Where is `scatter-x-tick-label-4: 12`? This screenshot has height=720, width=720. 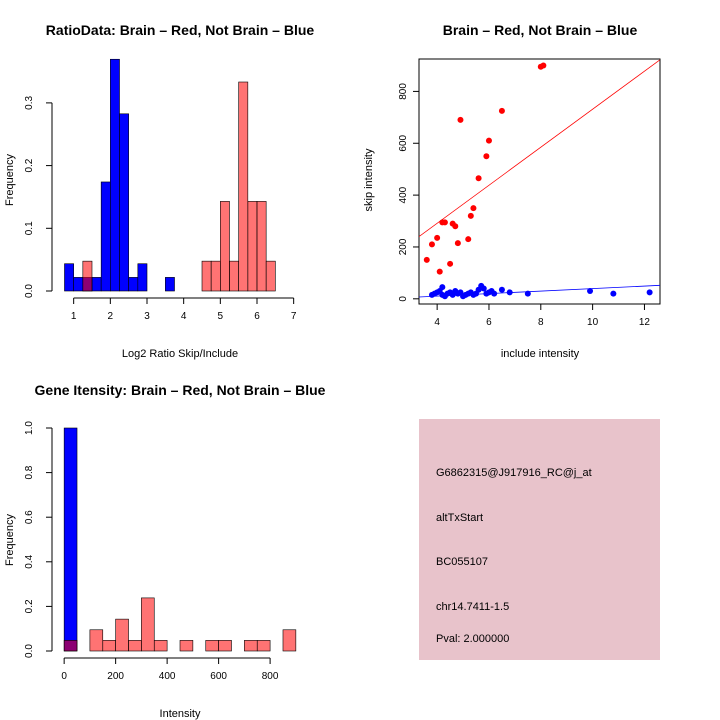
scatter-x-tick-label-4: 12 is located at coordinates (645, 322).